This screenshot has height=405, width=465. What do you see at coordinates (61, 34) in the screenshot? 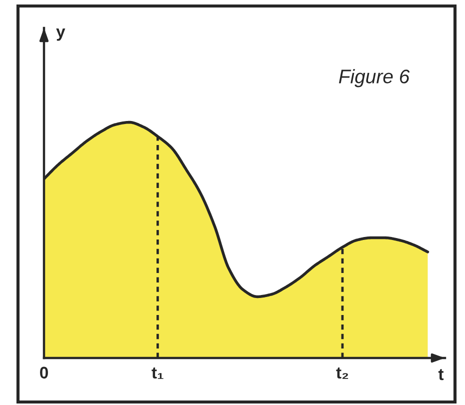
I see `y-axis-title: y` at bounding box center [61, 34].